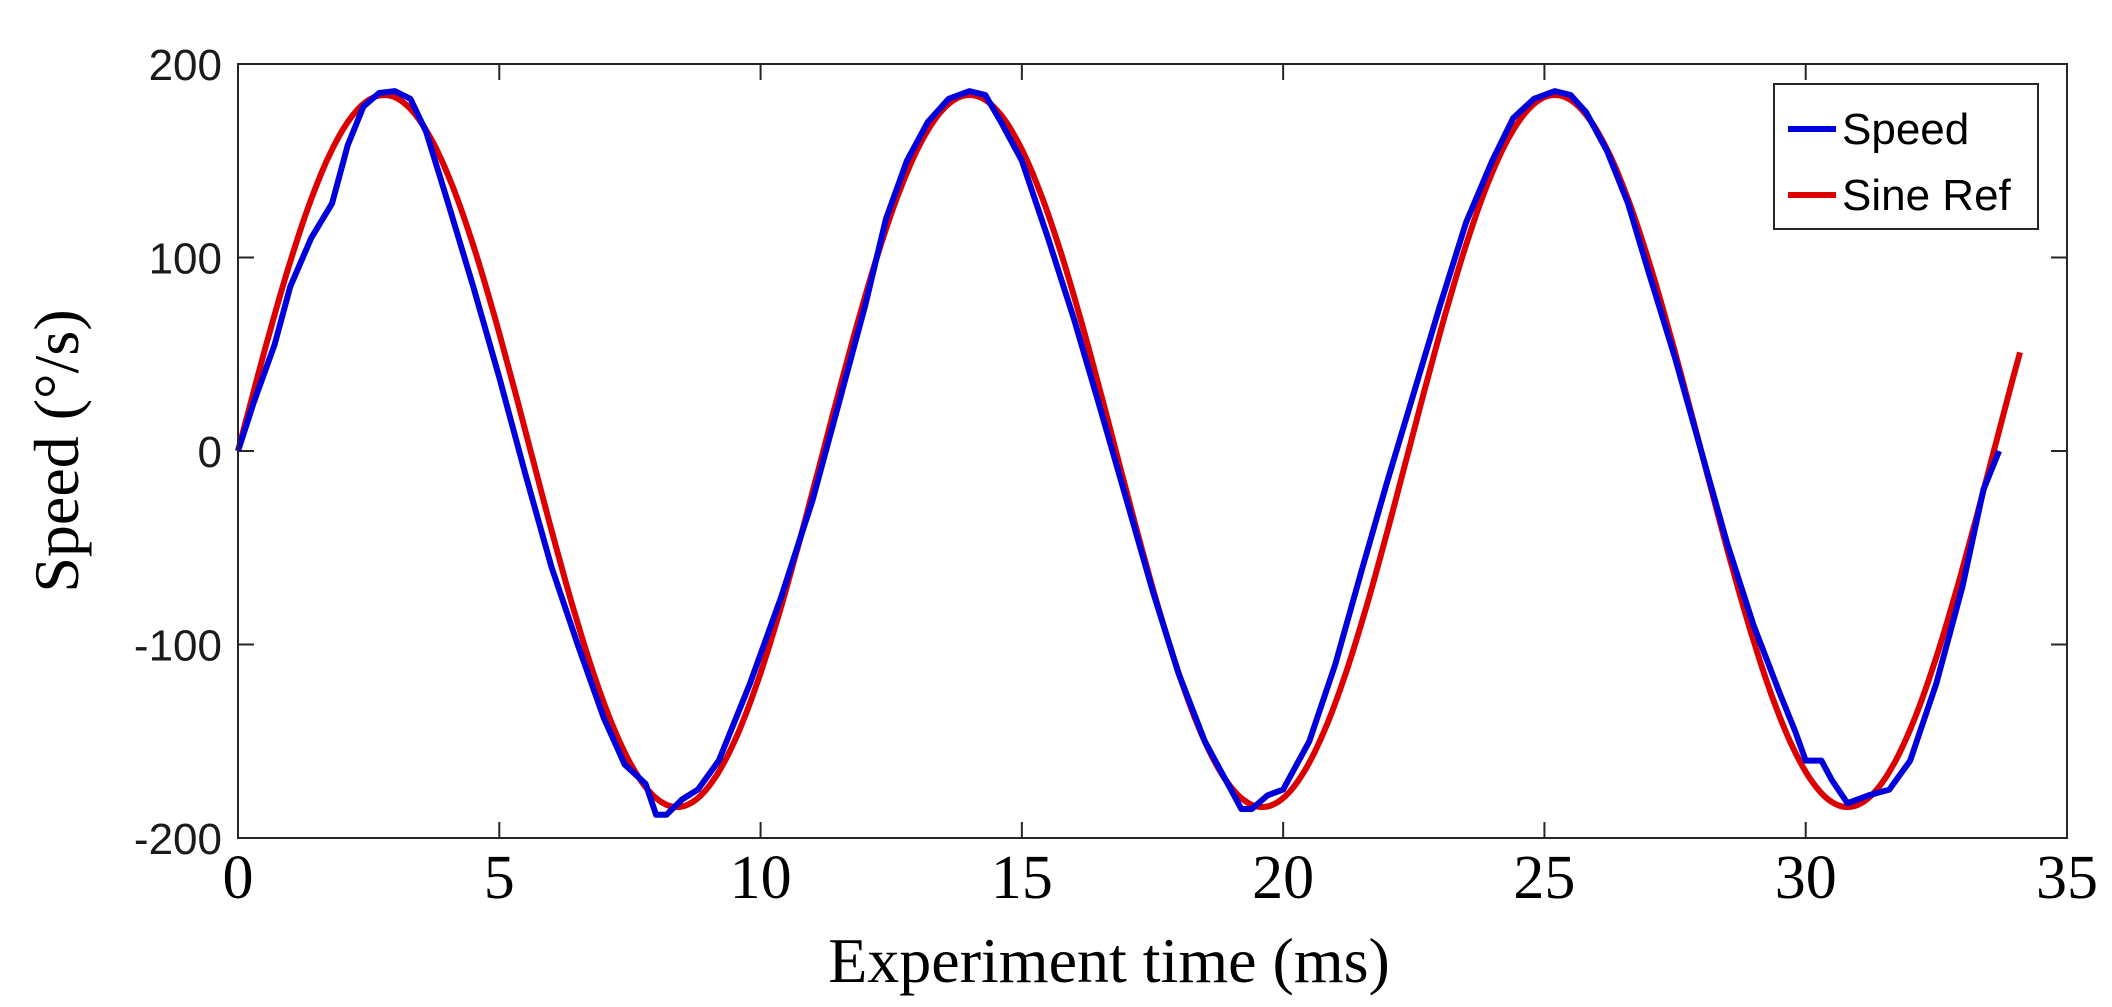  Describe the element at coordinates (185, 65) in the screenshot. I see `y-tick-label: 200` at that location.